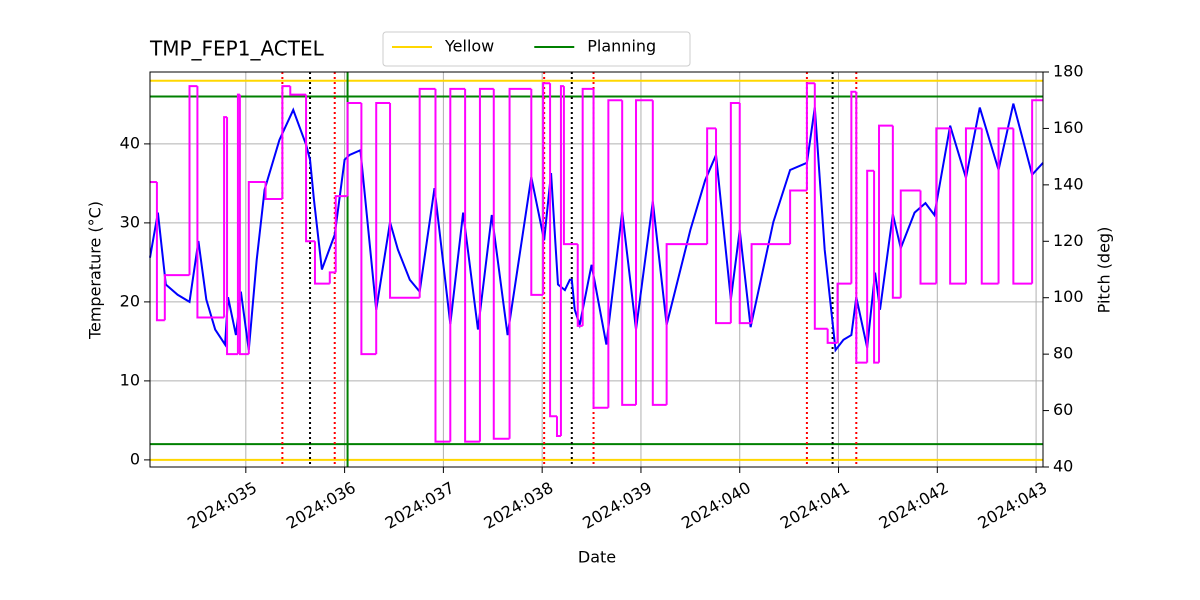 Image resolution: width=1200 pixels, height=600 pixels. I want to click on y2-tick-label: 140, so click(1068, 183).